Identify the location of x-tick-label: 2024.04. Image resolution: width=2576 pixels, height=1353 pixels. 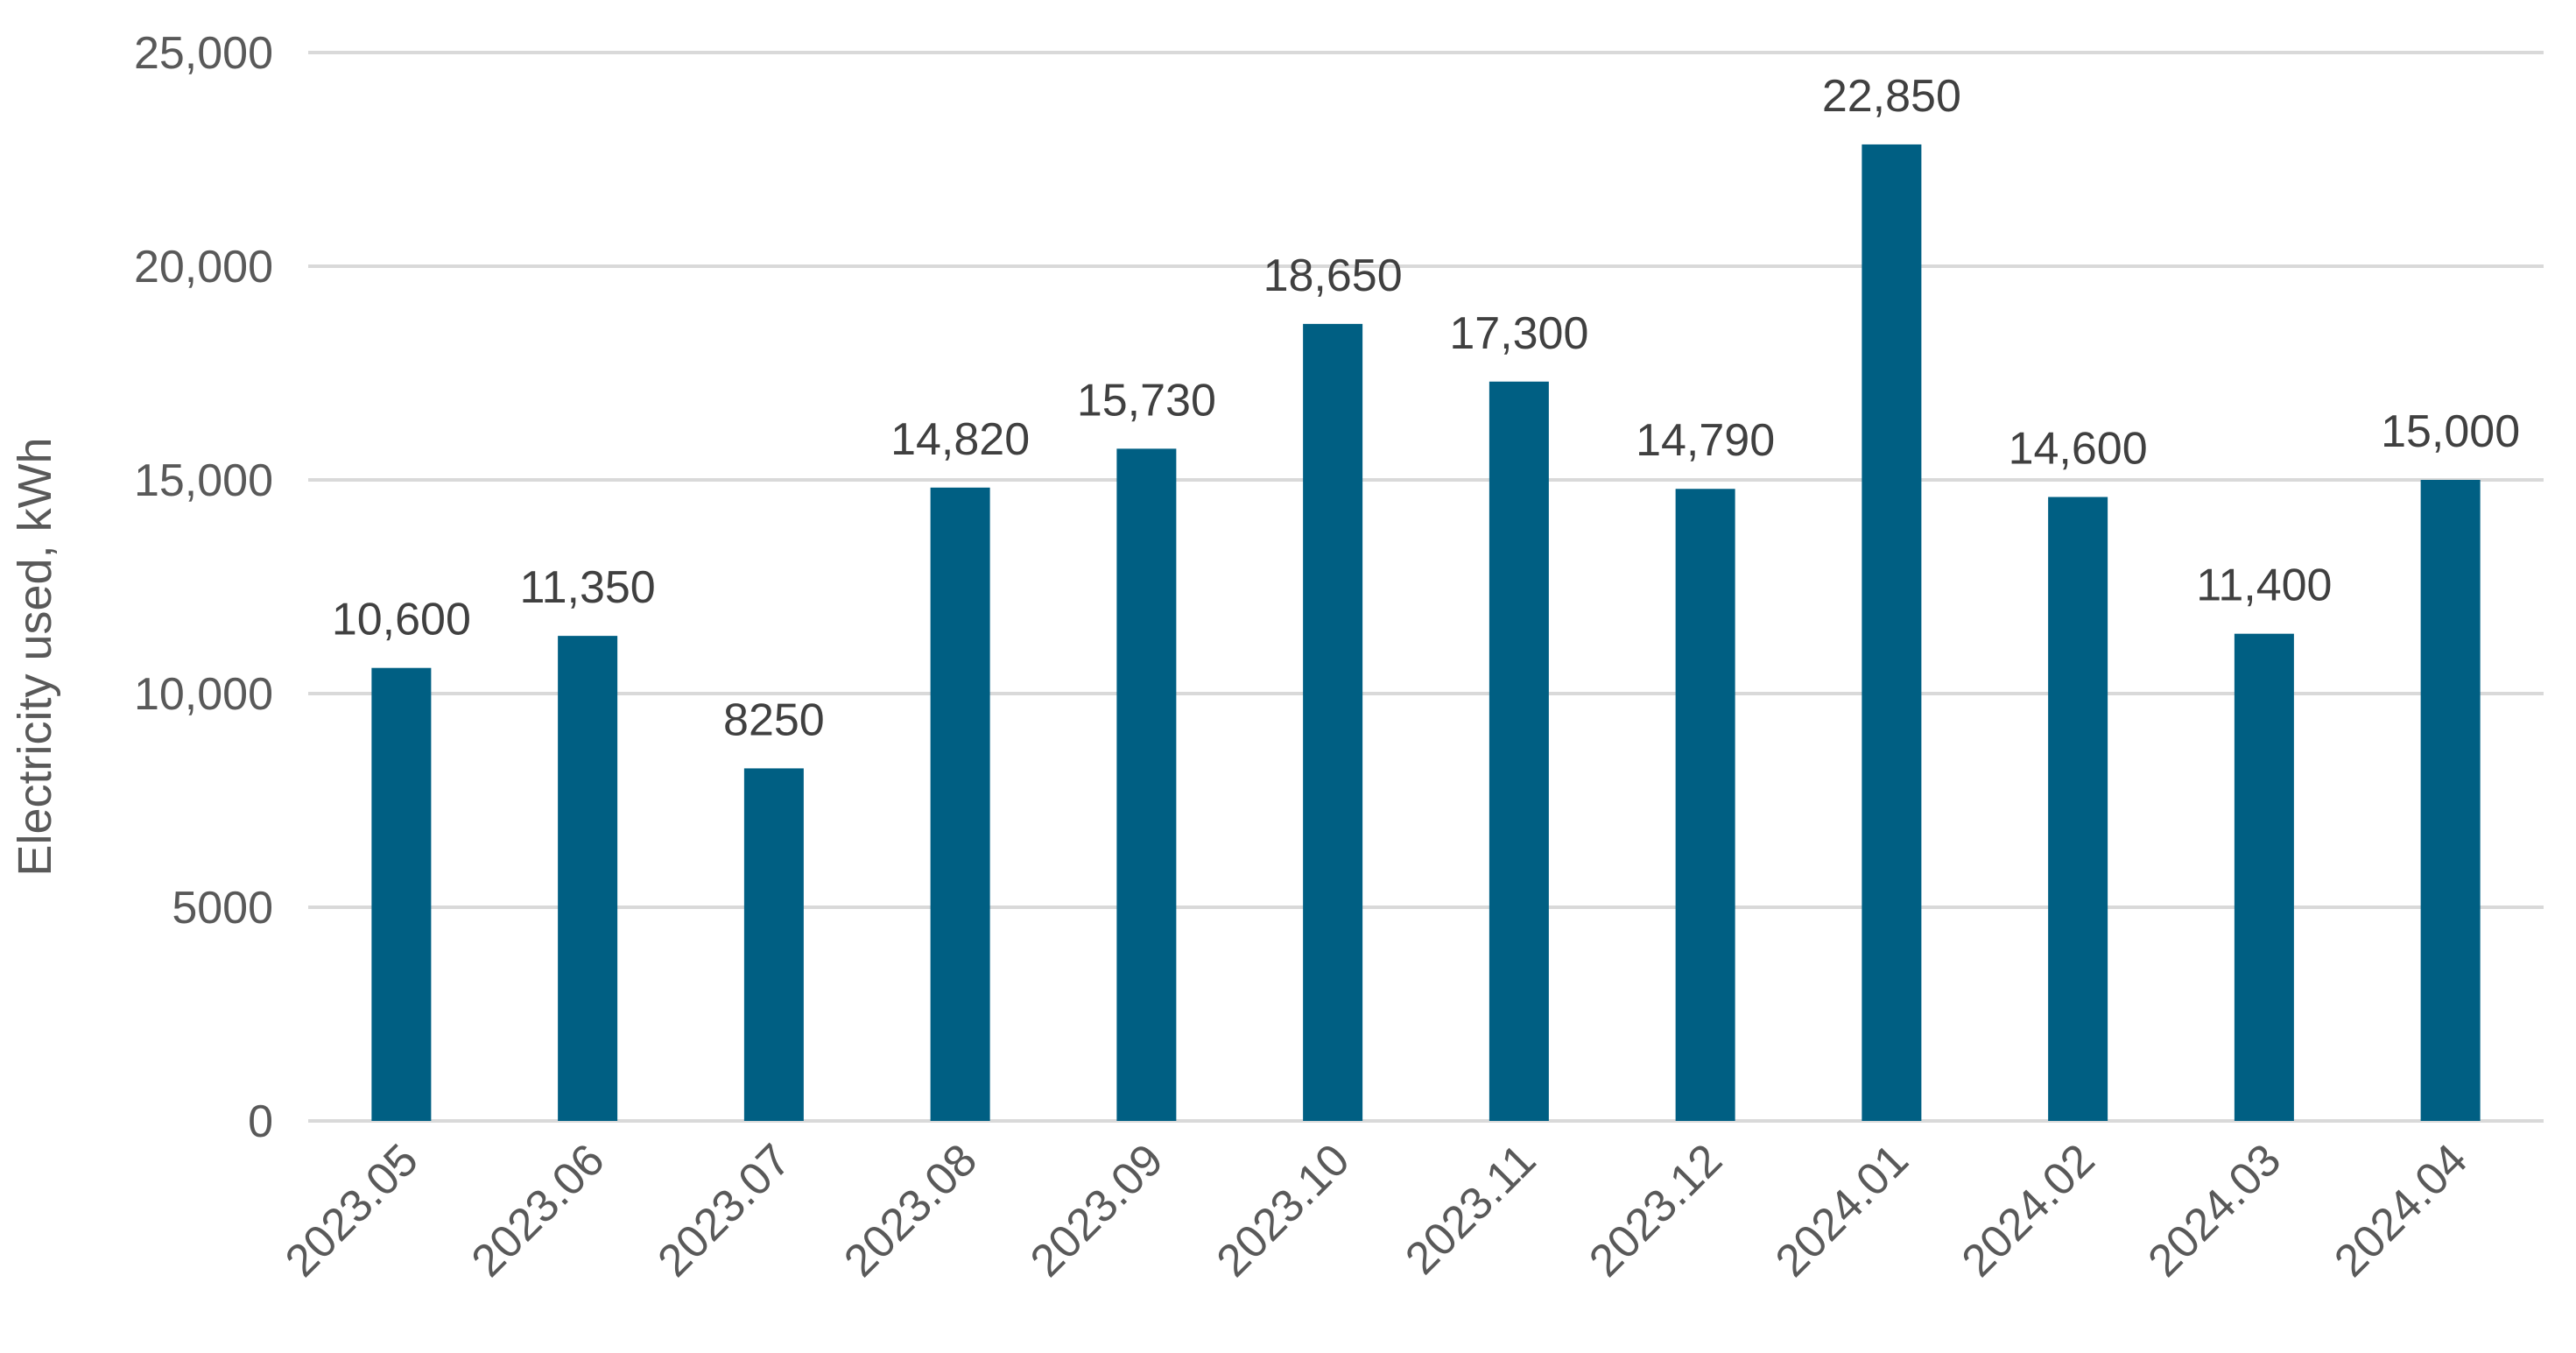
(2401, 1210).